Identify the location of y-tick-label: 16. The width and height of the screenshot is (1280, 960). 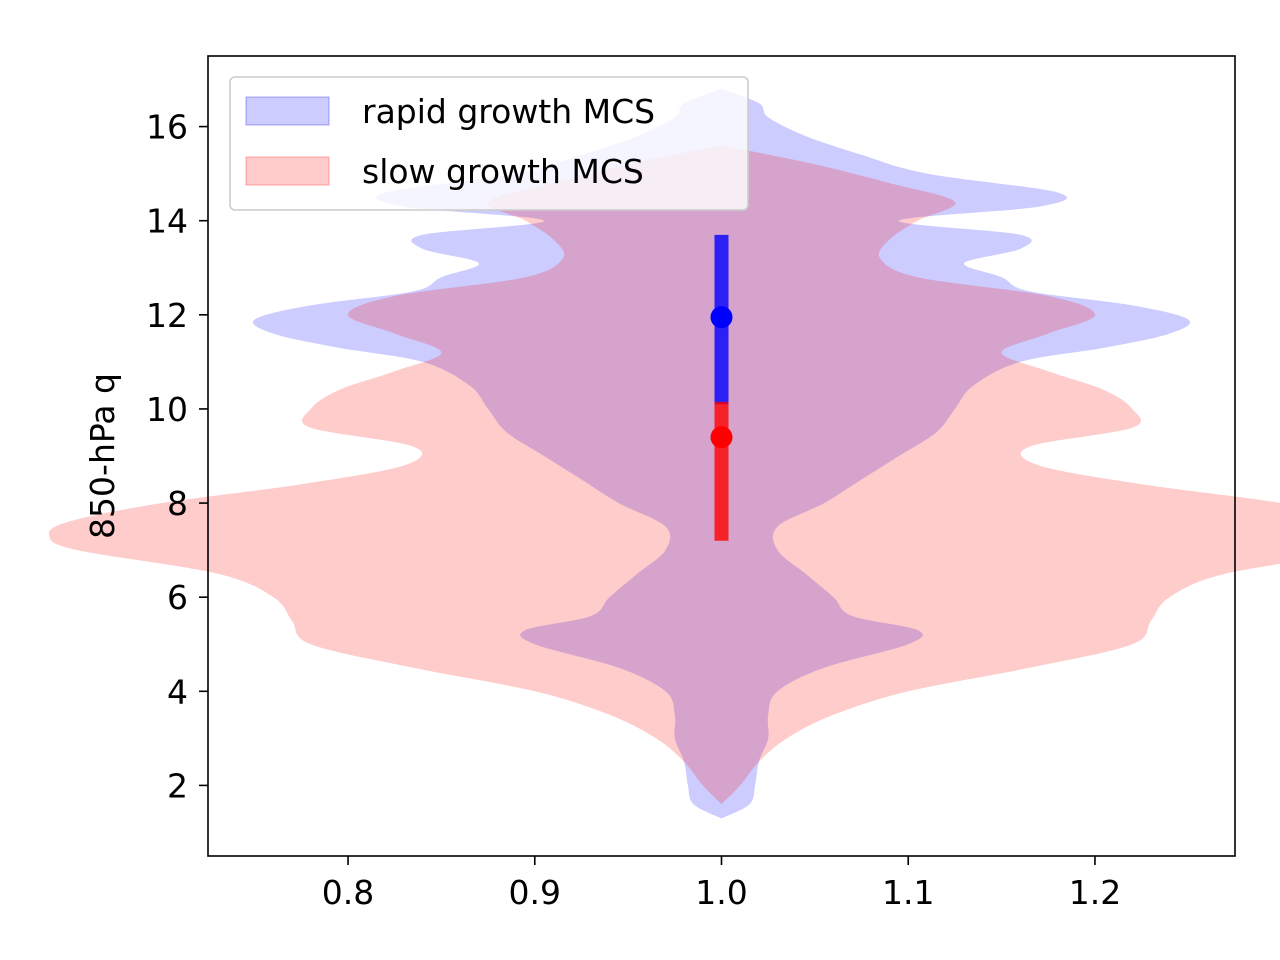
(167, 127).